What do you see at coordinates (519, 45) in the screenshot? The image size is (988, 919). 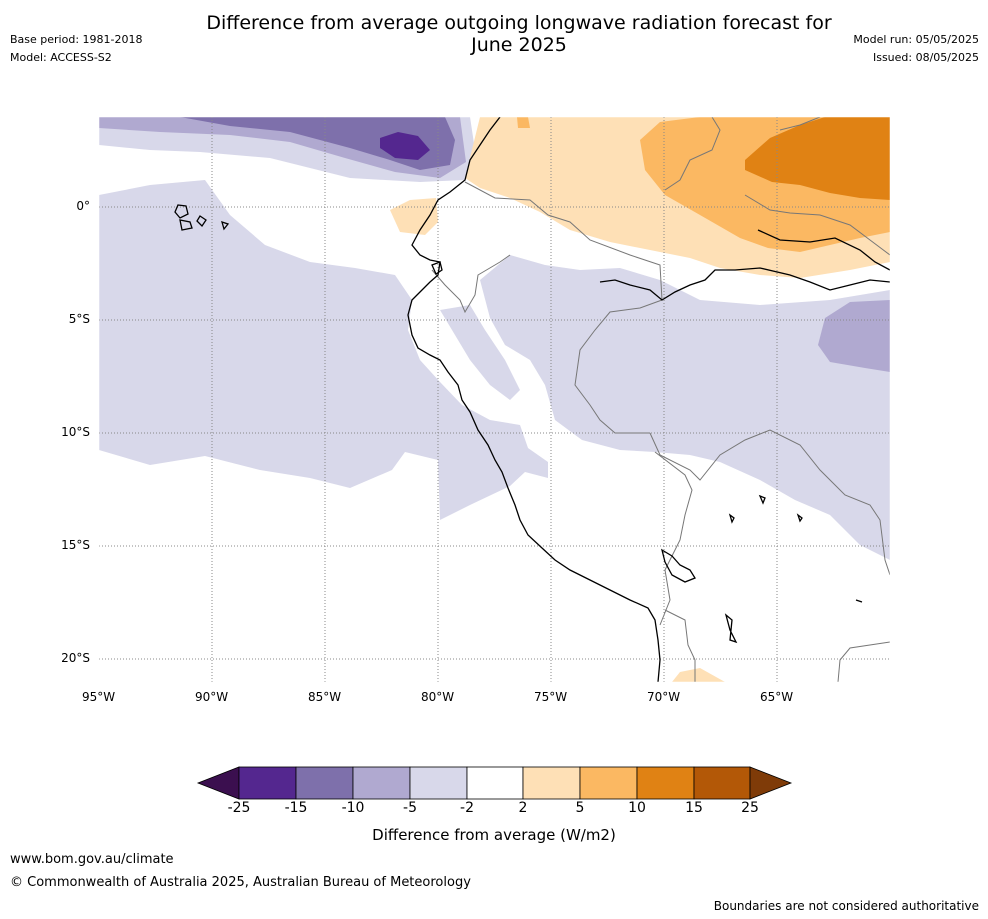 I see `title-line-2: June 2025` at bounding box center [519, 45].